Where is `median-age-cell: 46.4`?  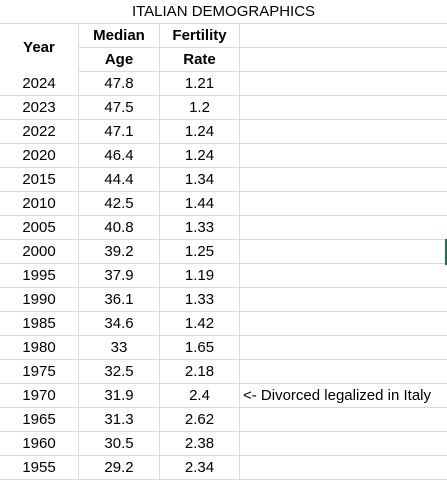 median-age-cell: 46.4 is located at coordinates (119, 156).